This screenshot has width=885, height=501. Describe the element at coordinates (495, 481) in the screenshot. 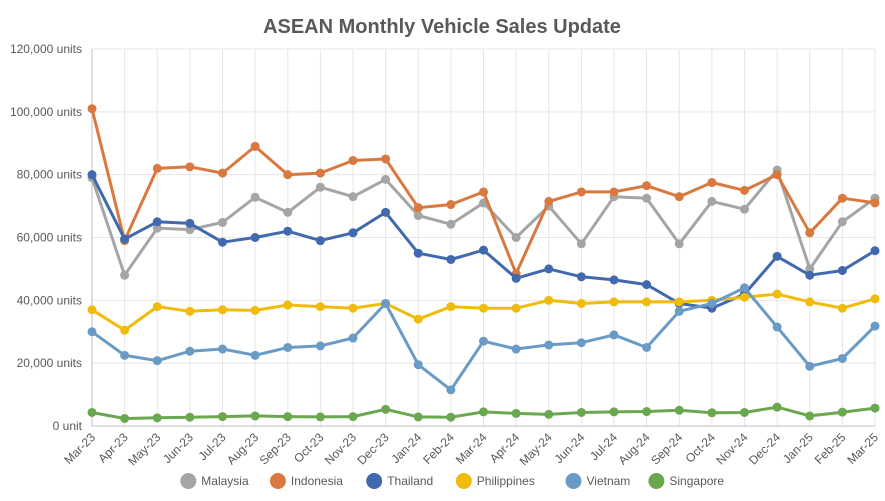

I see `legend-item-philippines: Philippines` at that location.